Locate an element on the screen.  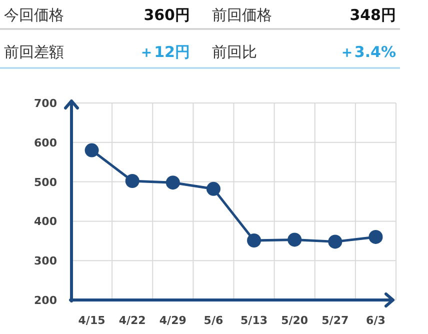
y-tick-label: 300 is located at coordinates (46, 261).